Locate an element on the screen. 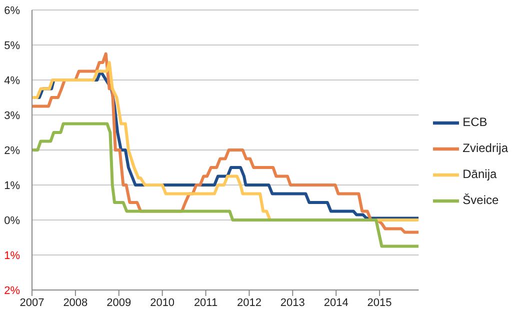 Image resolution: width=528 pixels, height=323 pixels. y-tick-label: 6% is located at coordinates (12, 11).